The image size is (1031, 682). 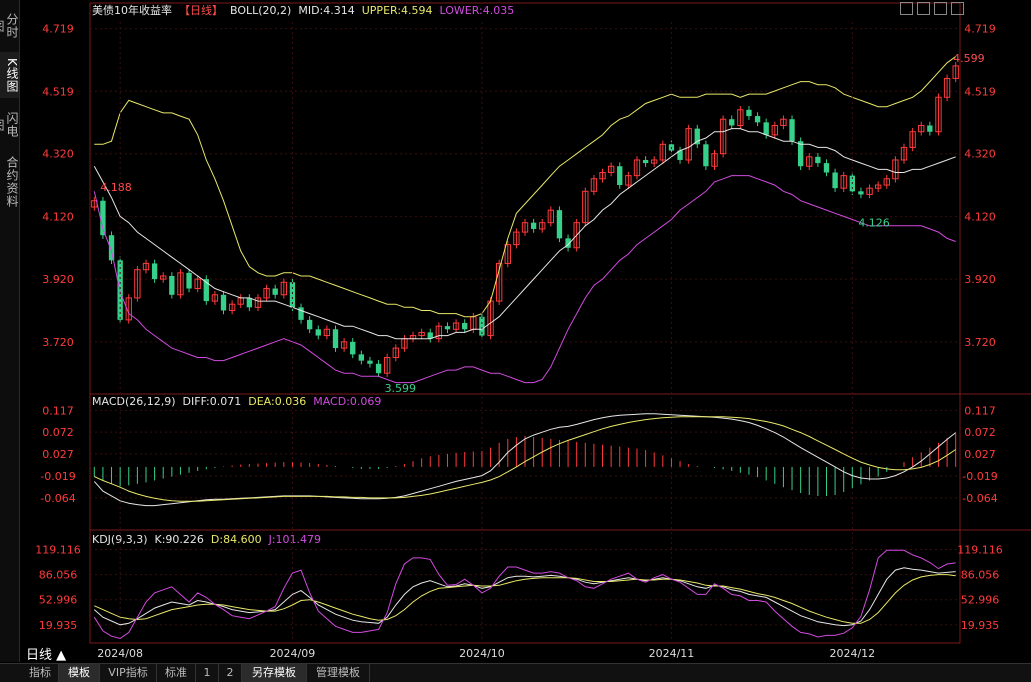 I want to click on sidebar: 分时图 K线图 闪电图 合约资料, so click(x=10, y=331).